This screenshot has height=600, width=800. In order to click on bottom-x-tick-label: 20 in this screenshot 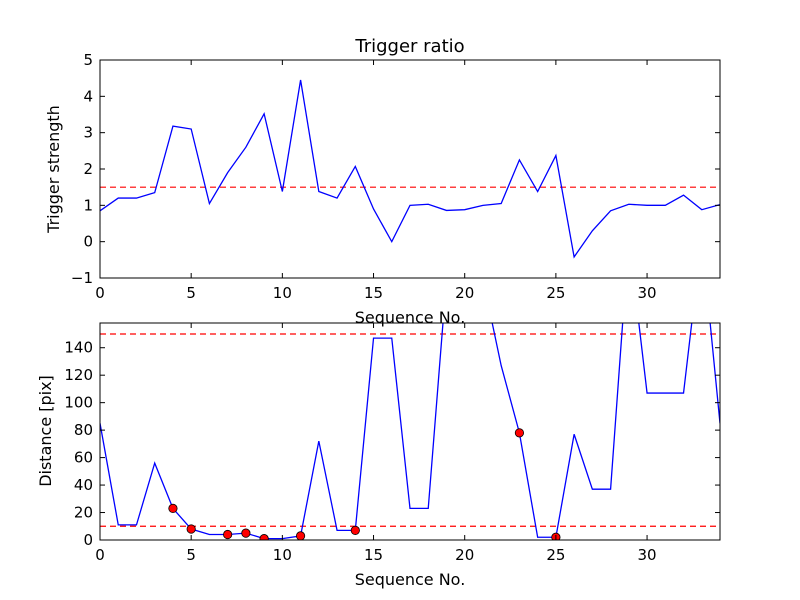, I will do `click(464, 555)`.